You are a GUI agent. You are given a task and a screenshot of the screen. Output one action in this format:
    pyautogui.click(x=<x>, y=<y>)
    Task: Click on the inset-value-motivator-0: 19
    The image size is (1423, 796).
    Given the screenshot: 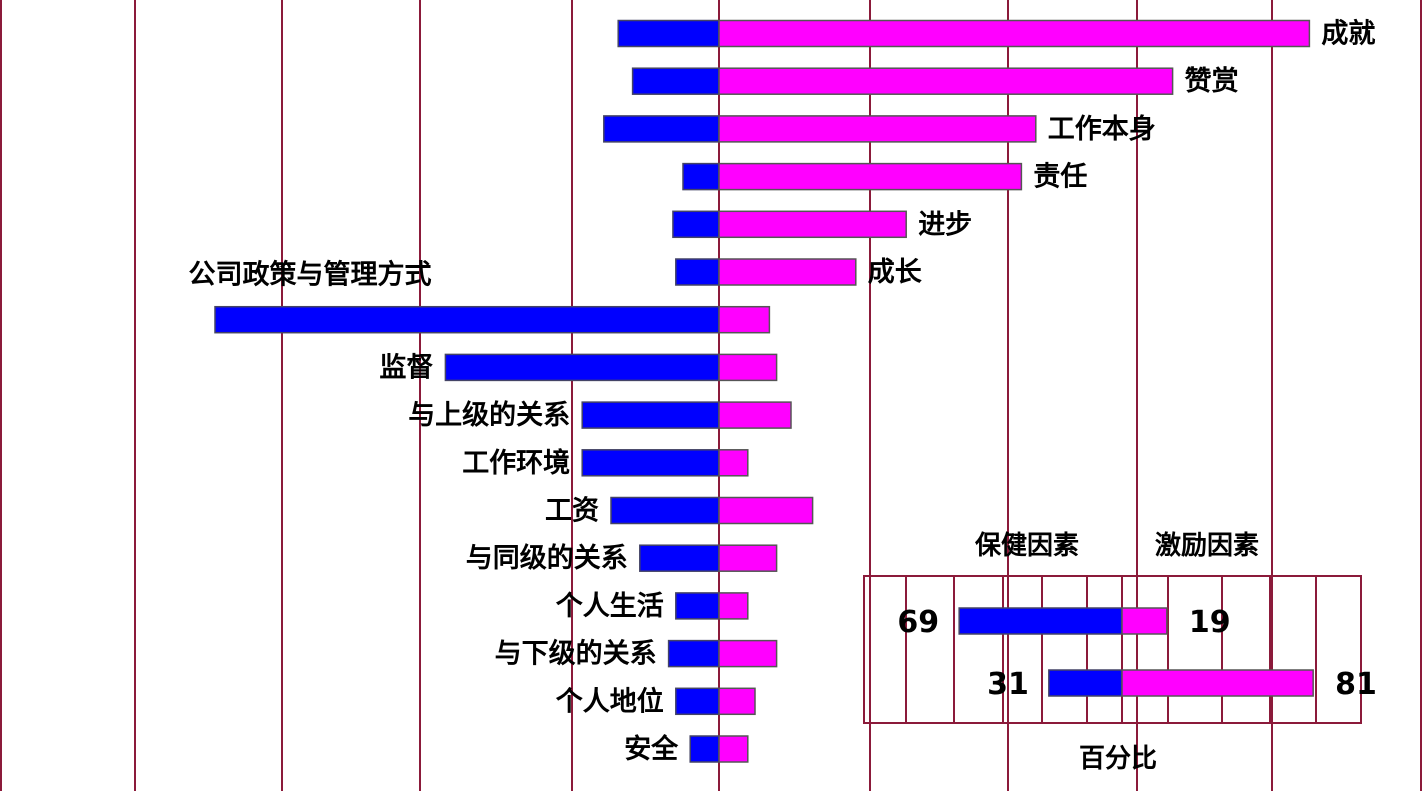 What is the action you would take?
    pyautogui.click(x=1210, y=622)
    